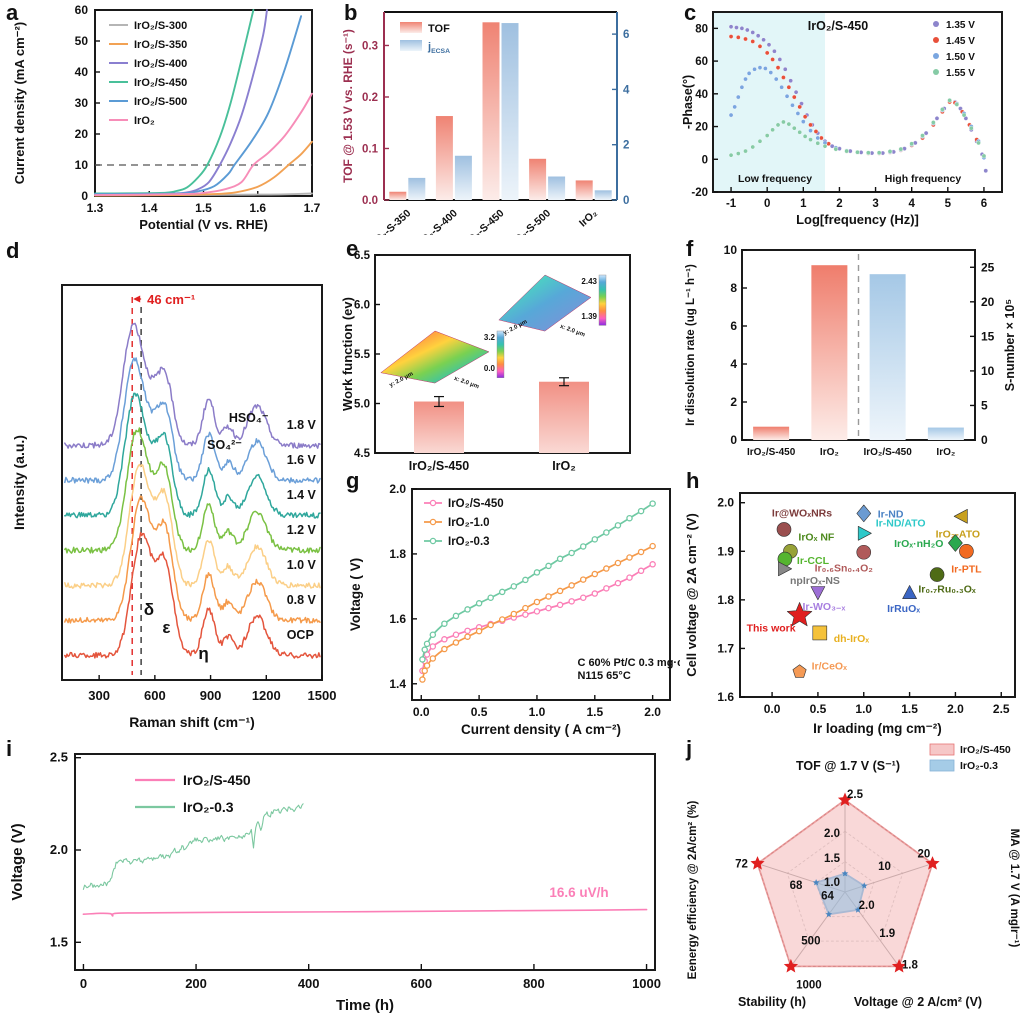  Describe the element at coordinates (95, 208) in the screenshot. I see `svg-text: 1.3` at that location.